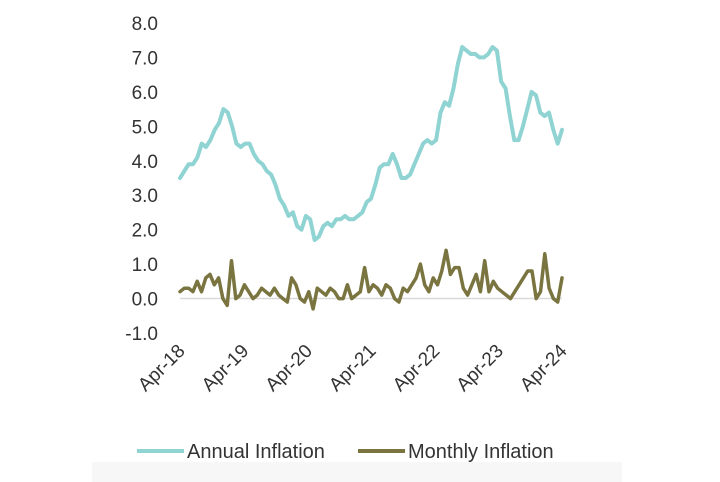 This screenshot has width=720, height=482. What do you see at coordinates (145, 127) in the screenshot?
I see `y-tick-label: 5.0` at bounding box center [145, 127].